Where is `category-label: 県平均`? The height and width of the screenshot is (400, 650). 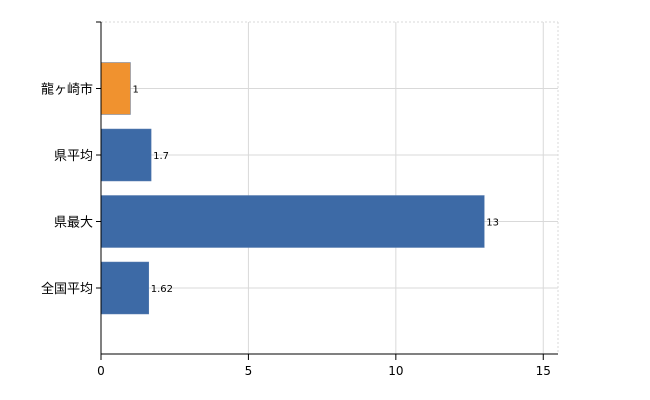
category-label: 県平均 is located at coordinates (73, 156).